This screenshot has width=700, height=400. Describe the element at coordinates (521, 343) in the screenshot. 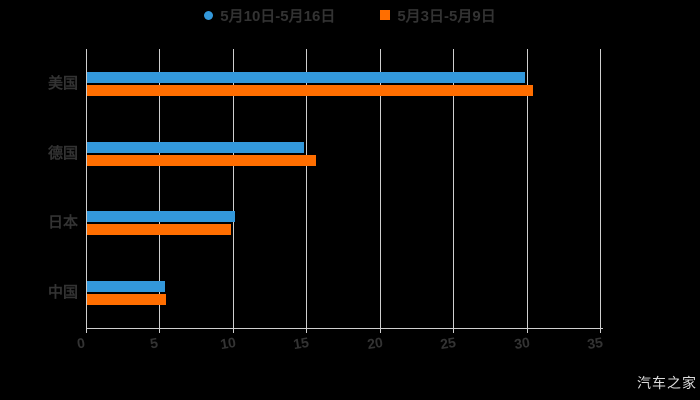

I see `tick-label-30: 30` at that location.